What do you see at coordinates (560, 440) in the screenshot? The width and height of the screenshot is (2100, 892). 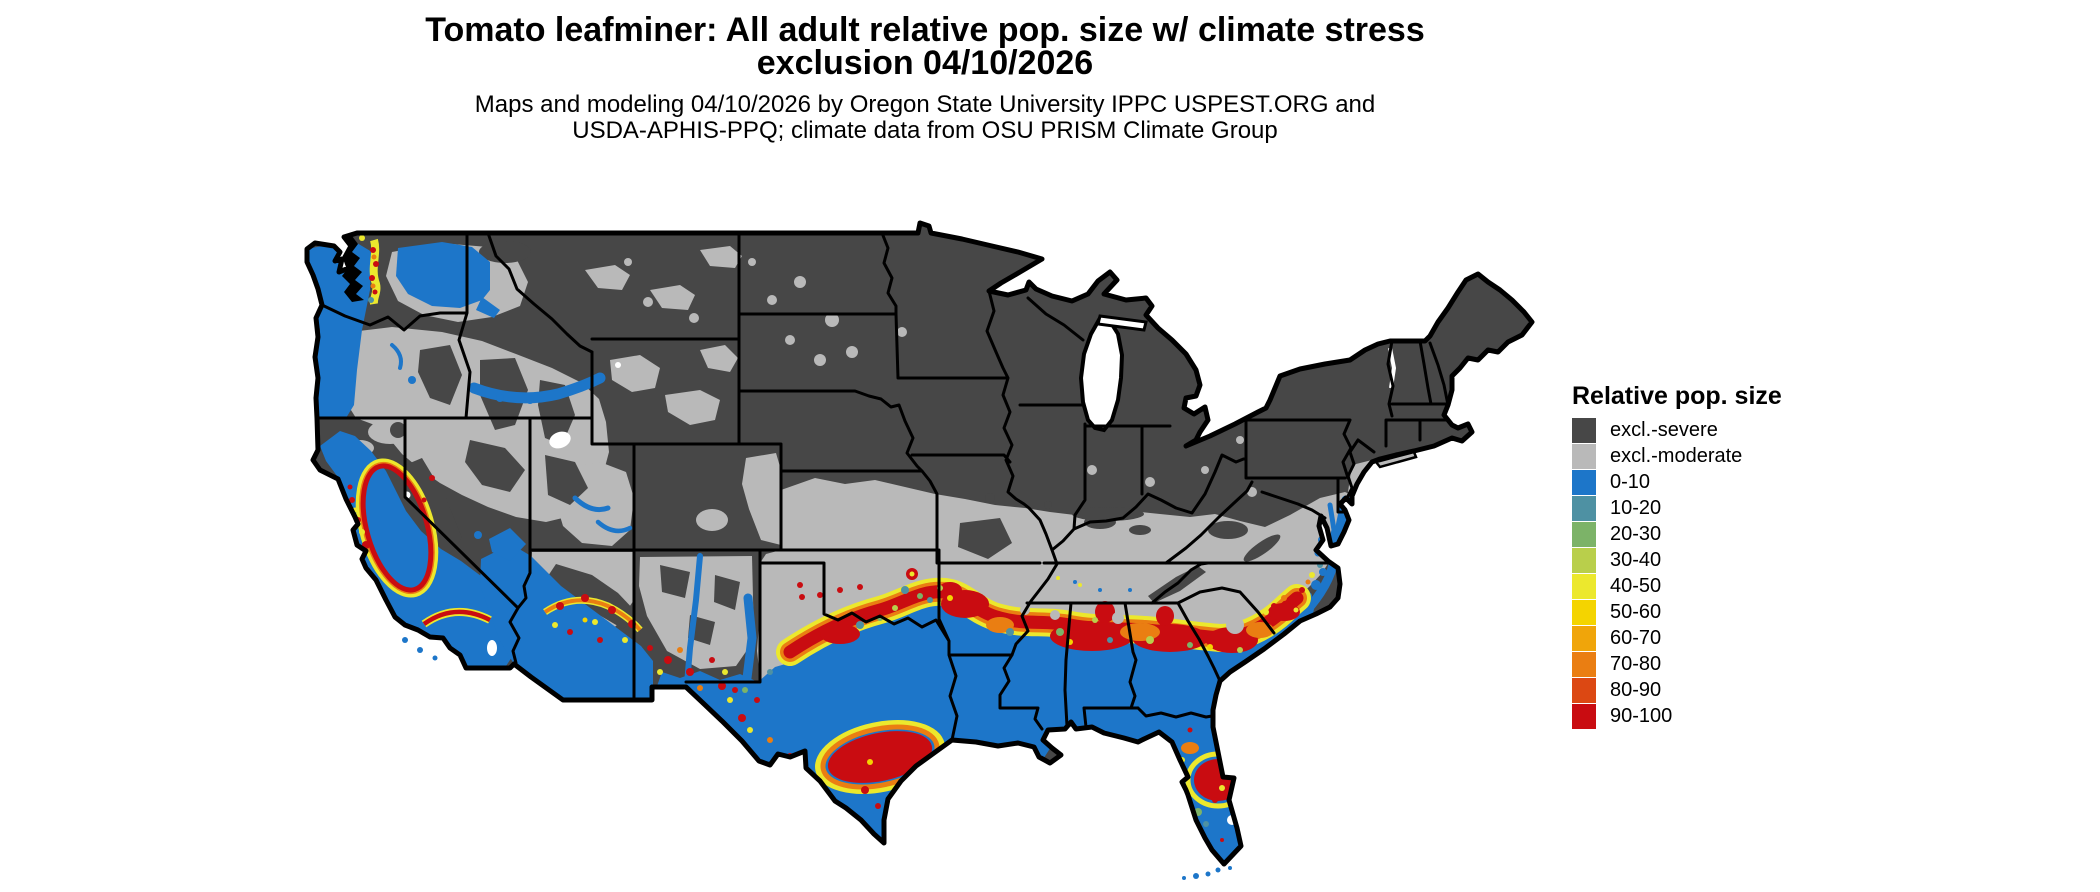 I see `great-salt-lake` at bounding box center [560, 440].